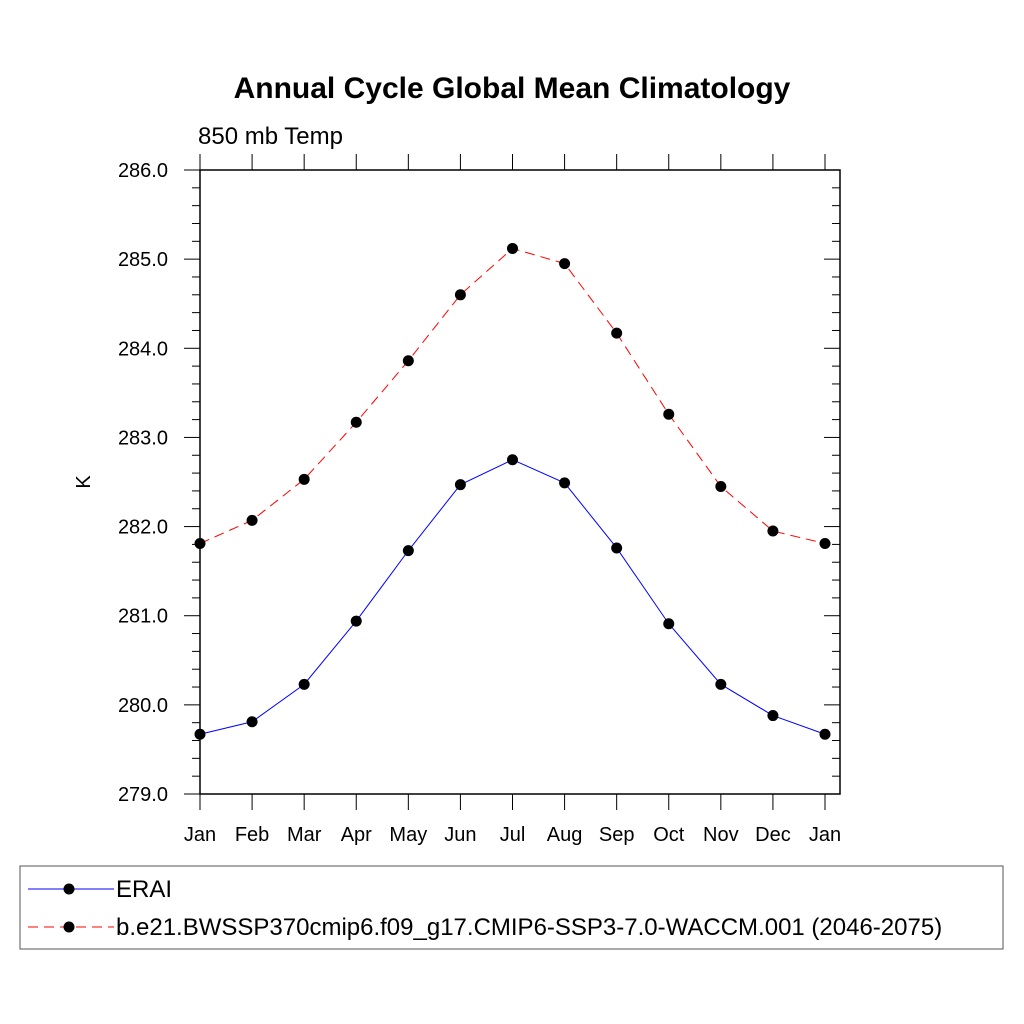  I want to click on chart-subtitle: 850 mb Temp, so click(270, 136).